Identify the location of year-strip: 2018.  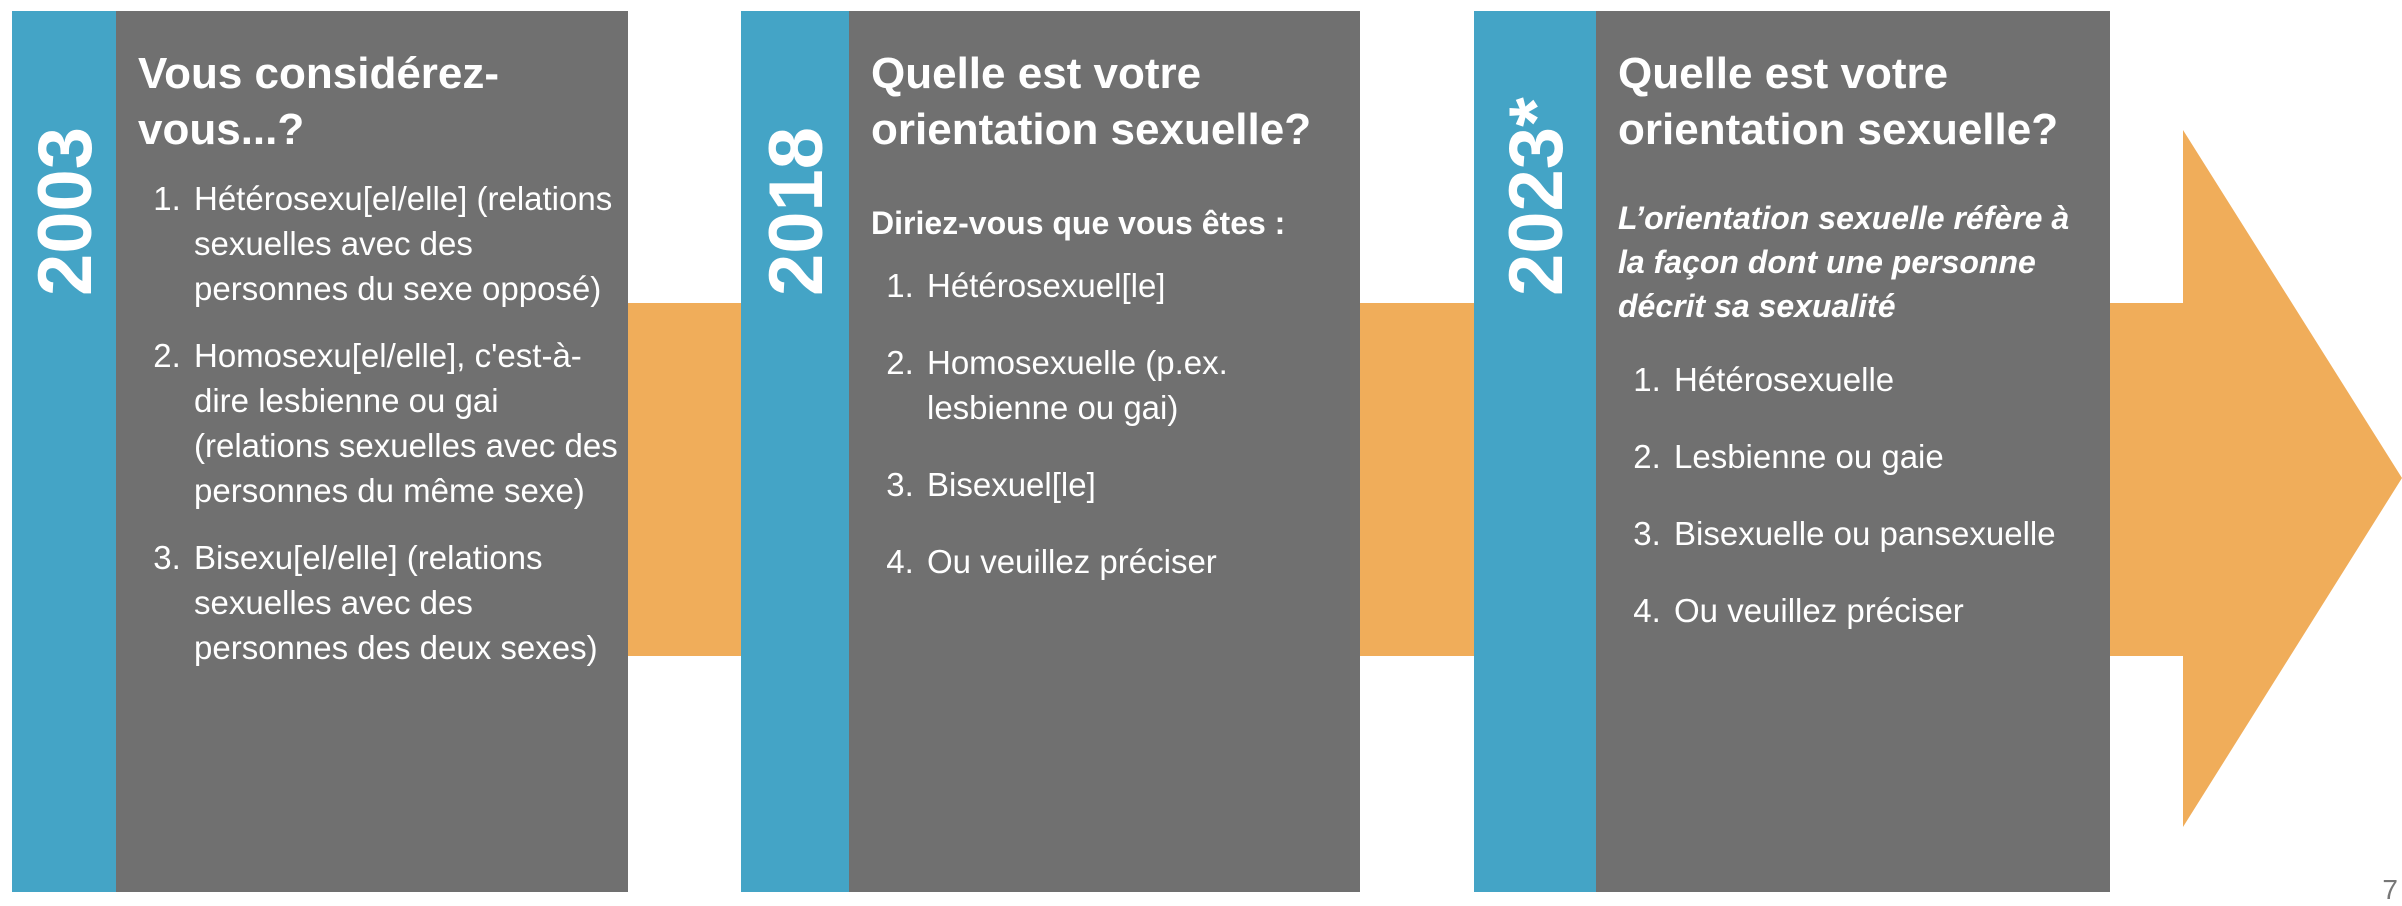
(795, 451).